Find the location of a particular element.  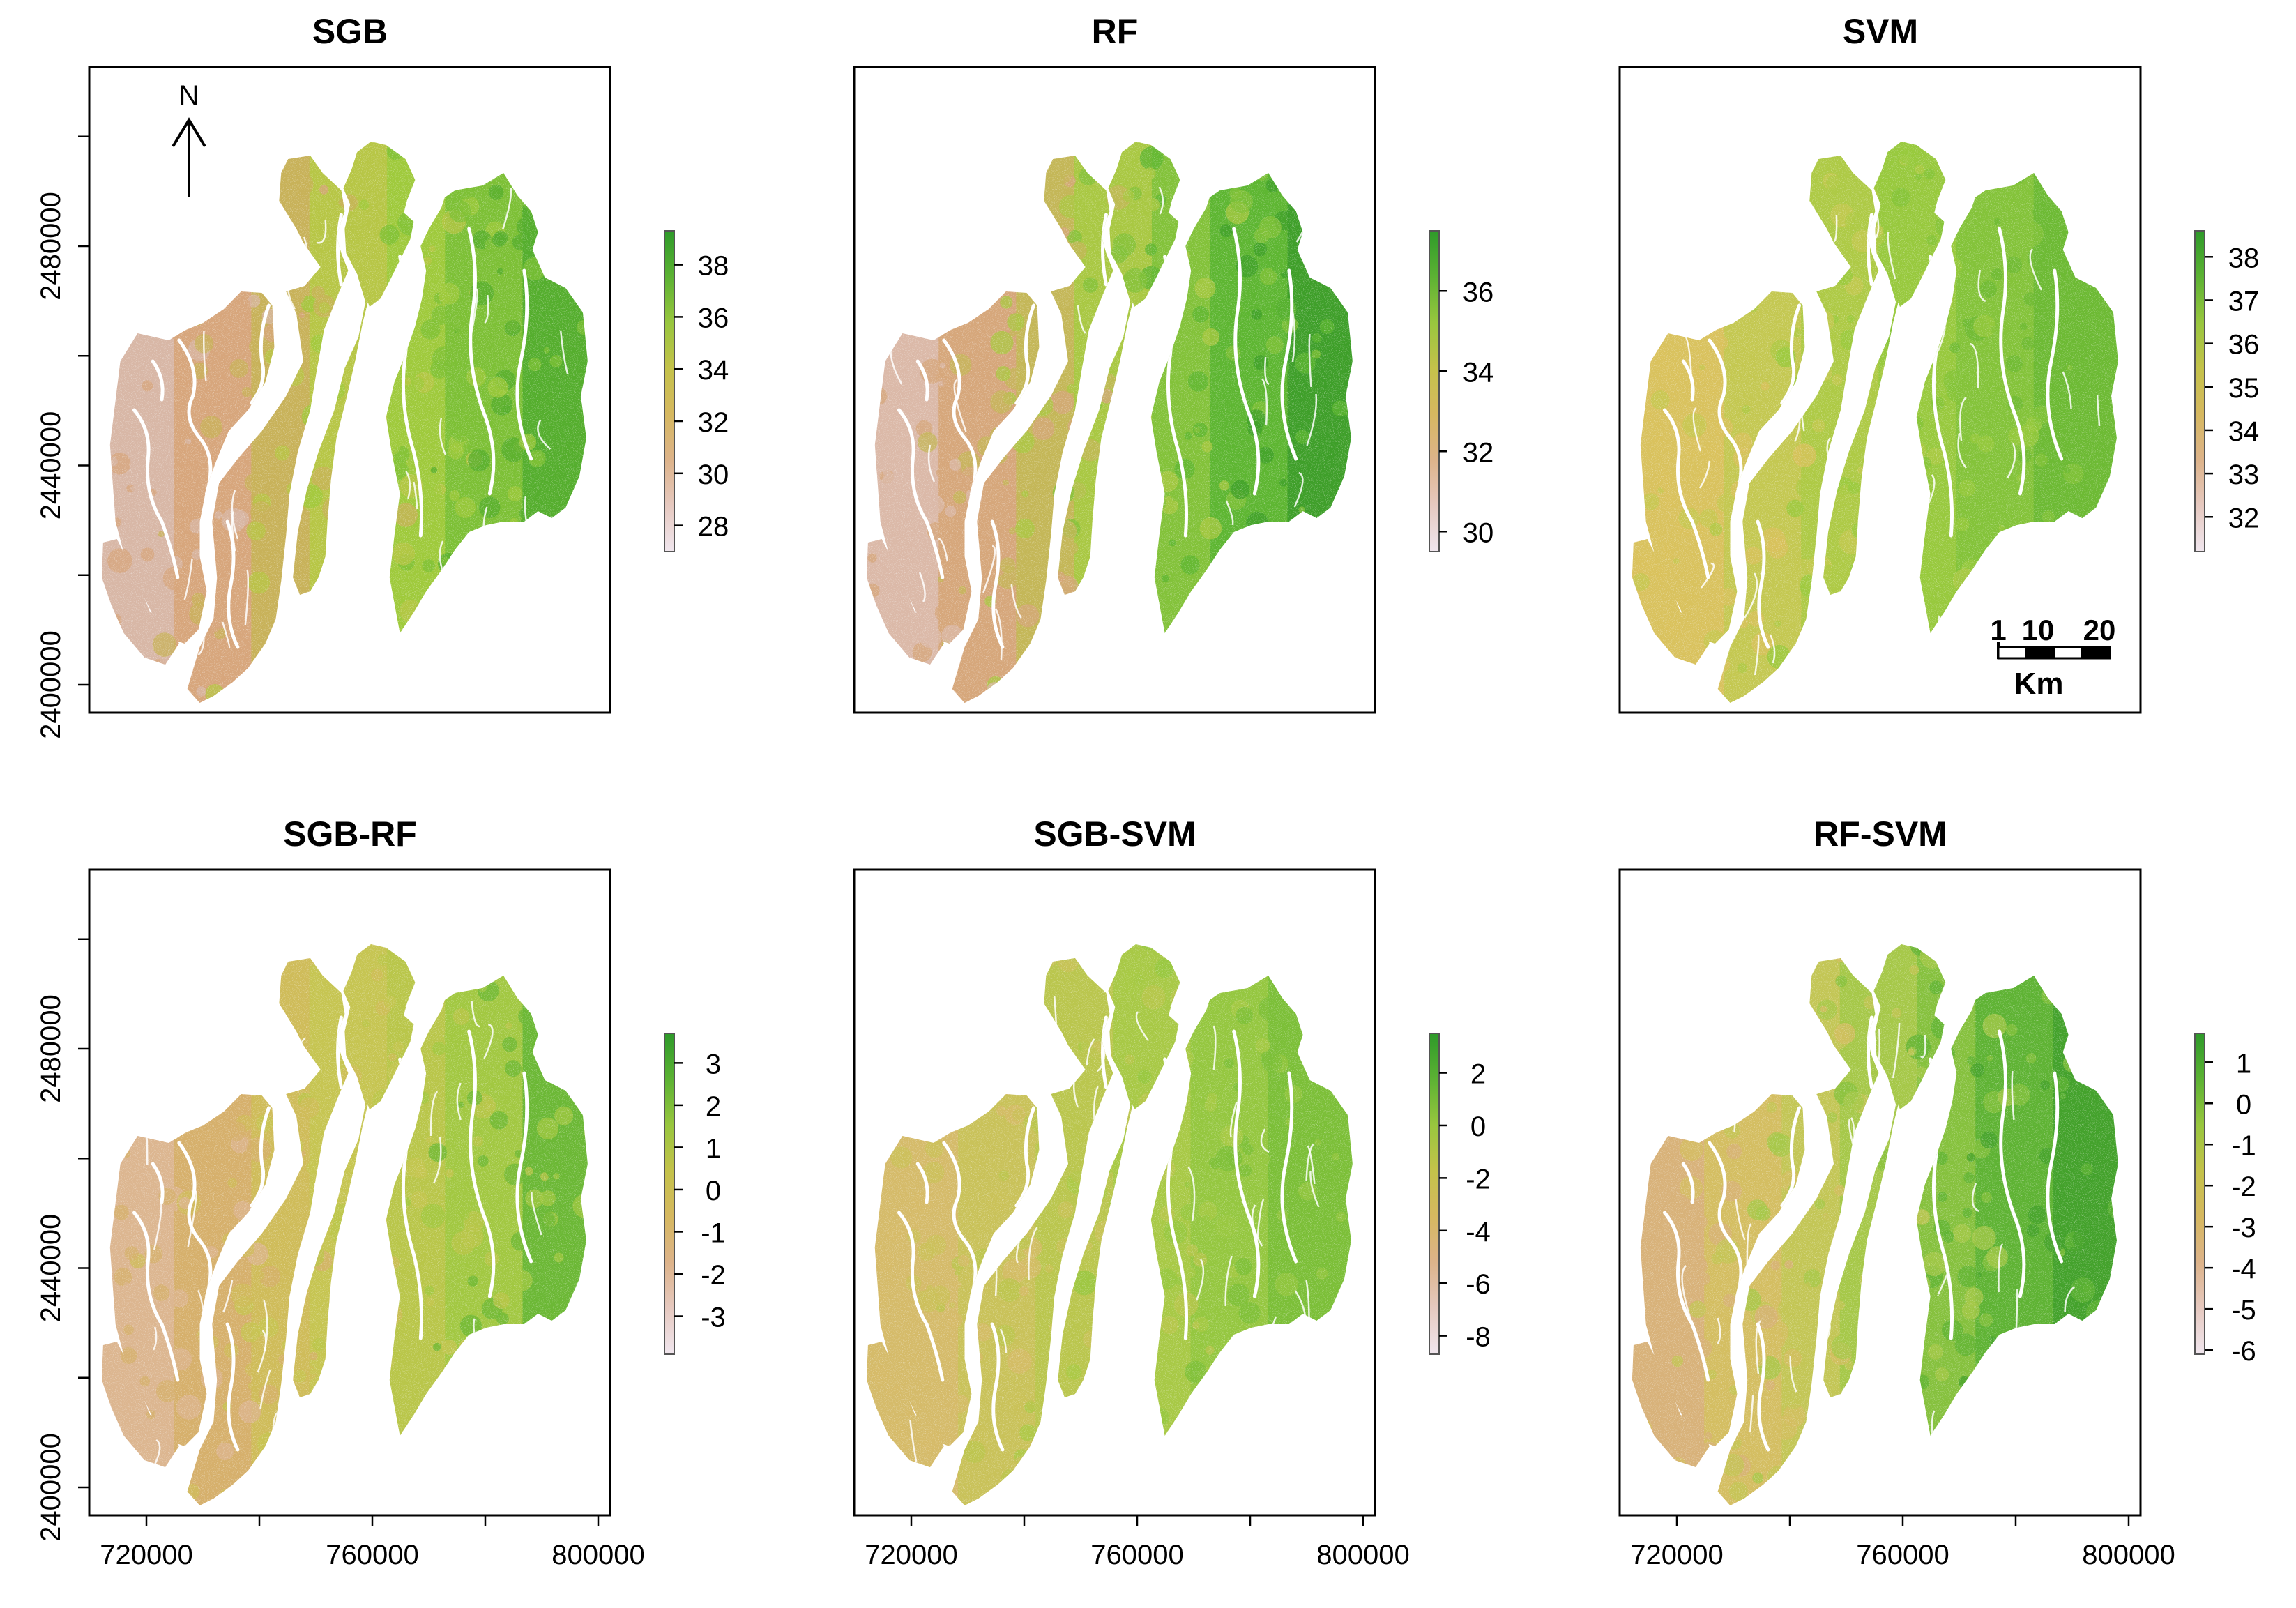

scale-bar-label-10: 10 is located at coordinates (2038, 630).